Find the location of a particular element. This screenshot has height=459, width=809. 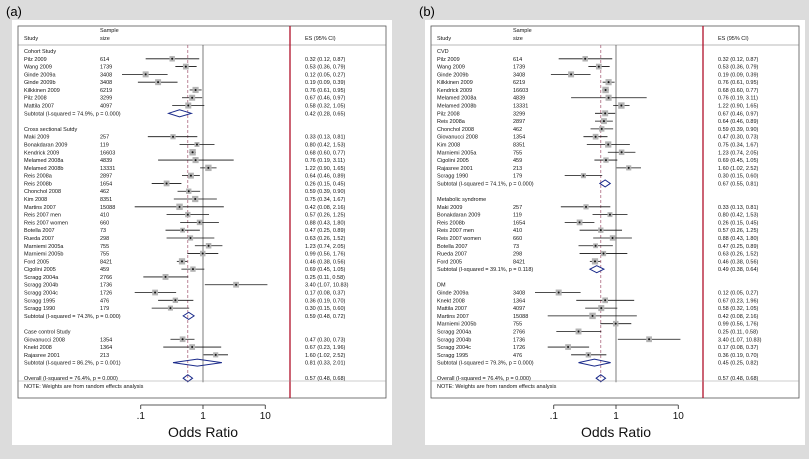

es-label: 0.17 (0.08, 0.37) is located at coordinates (325, 294).